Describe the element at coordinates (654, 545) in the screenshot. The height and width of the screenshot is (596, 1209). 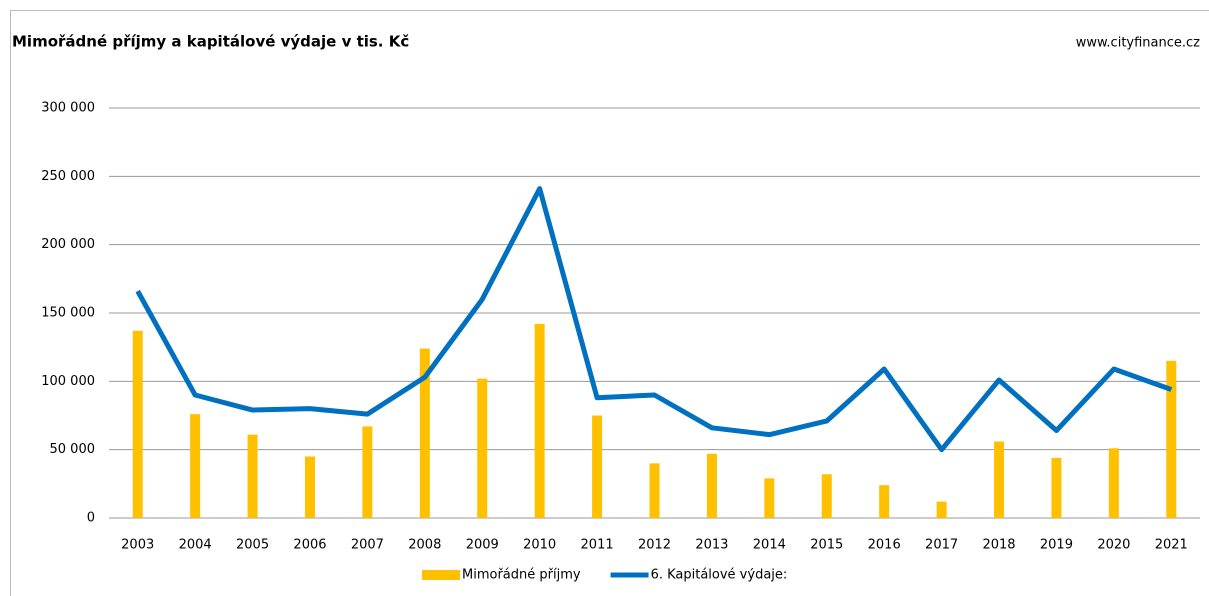
I see `x-tick-label: 2012` at that location.